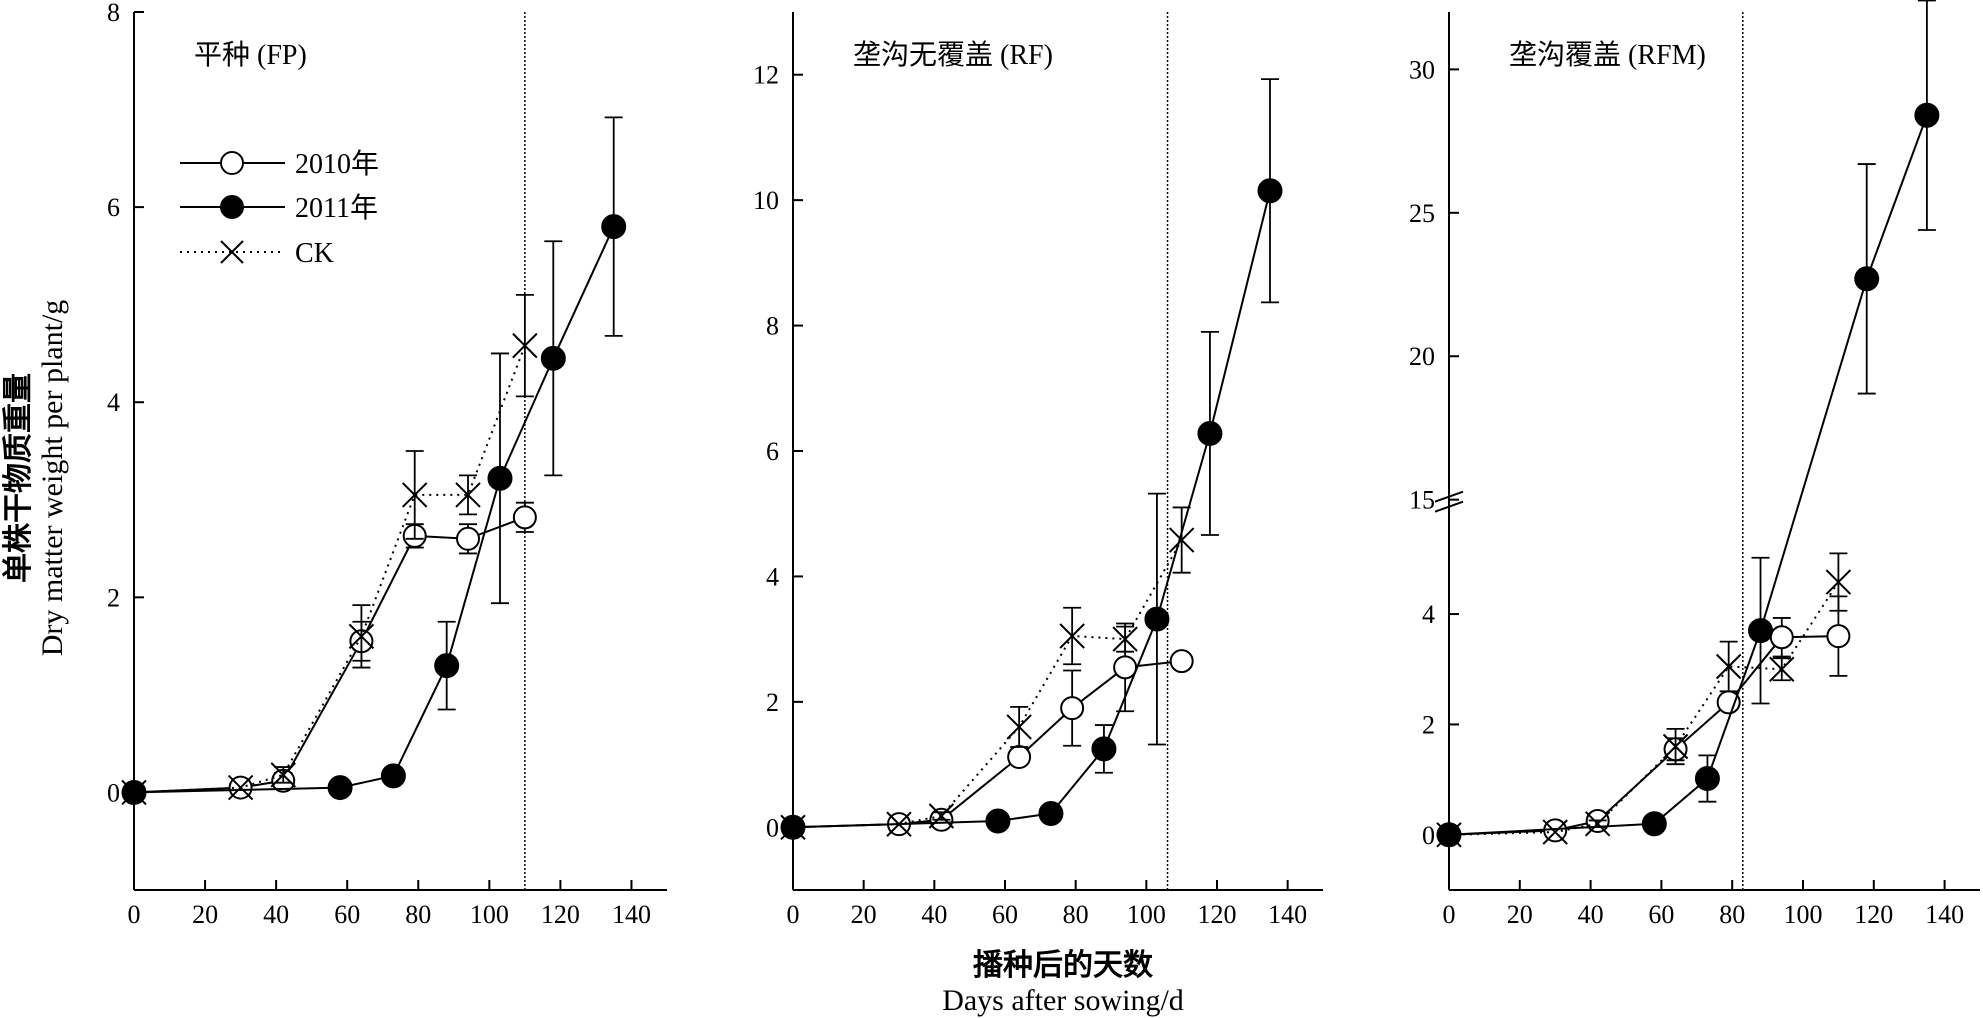 Image resolution: width=1983 pixels, height=1018 pixels. Describe the element at coordinates (1422, 356) in the screenshot. I see `y-tick-label: 20` at that location.